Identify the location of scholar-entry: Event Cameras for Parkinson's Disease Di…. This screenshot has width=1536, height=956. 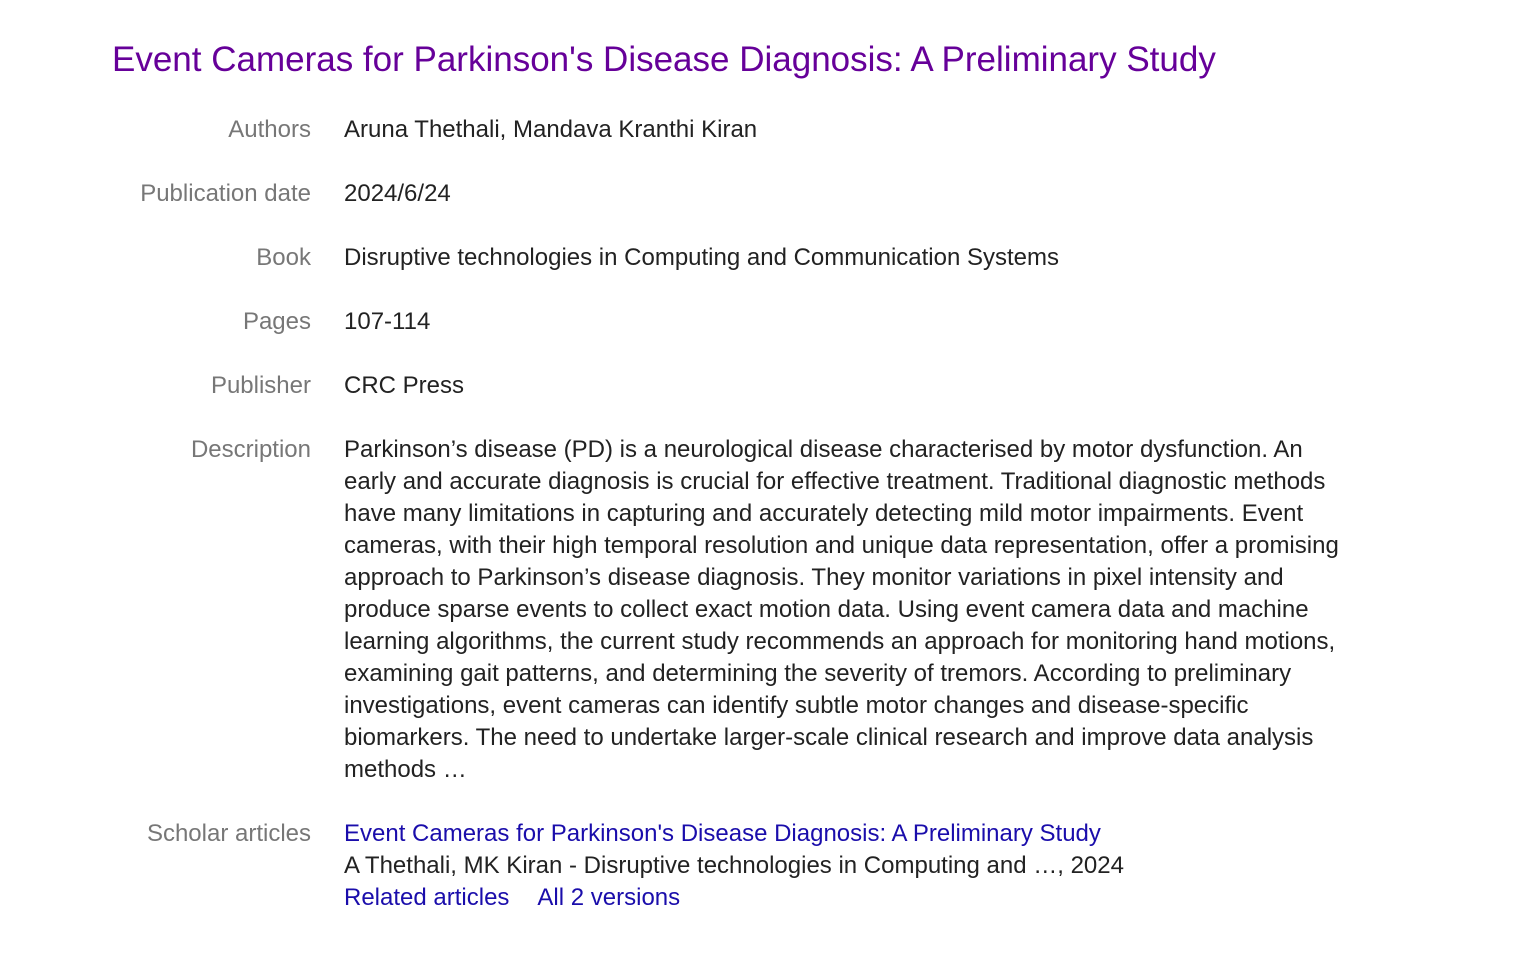
(849, 866).